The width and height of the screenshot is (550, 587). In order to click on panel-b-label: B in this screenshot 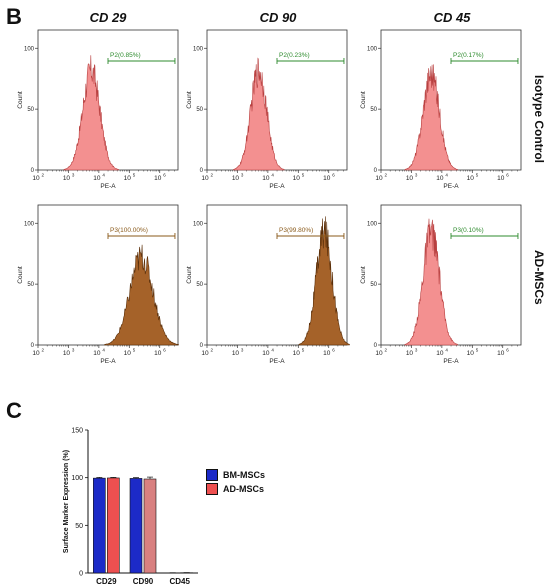, I will do `click(14, 16)`.